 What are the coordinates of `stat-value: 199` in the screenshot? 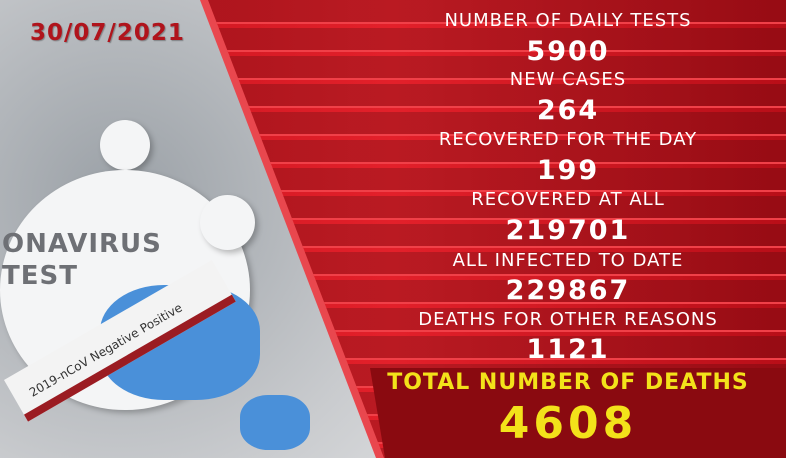 It's located at (568, 170).